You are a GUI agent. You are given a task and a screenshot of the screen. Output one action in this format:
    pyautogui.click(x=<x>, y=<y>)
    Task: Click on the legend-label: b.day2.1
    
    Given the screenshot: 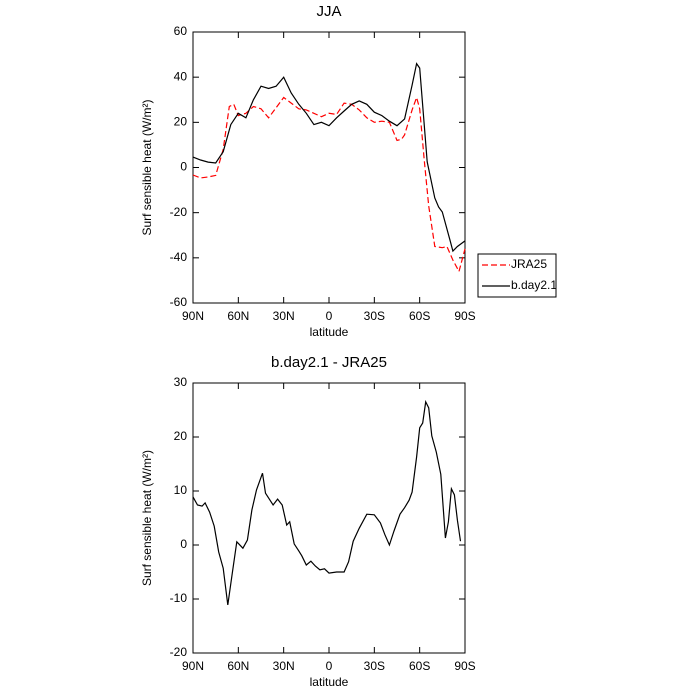 What is the action you would take?
    pyautogui.click(x=534, y=285)
    